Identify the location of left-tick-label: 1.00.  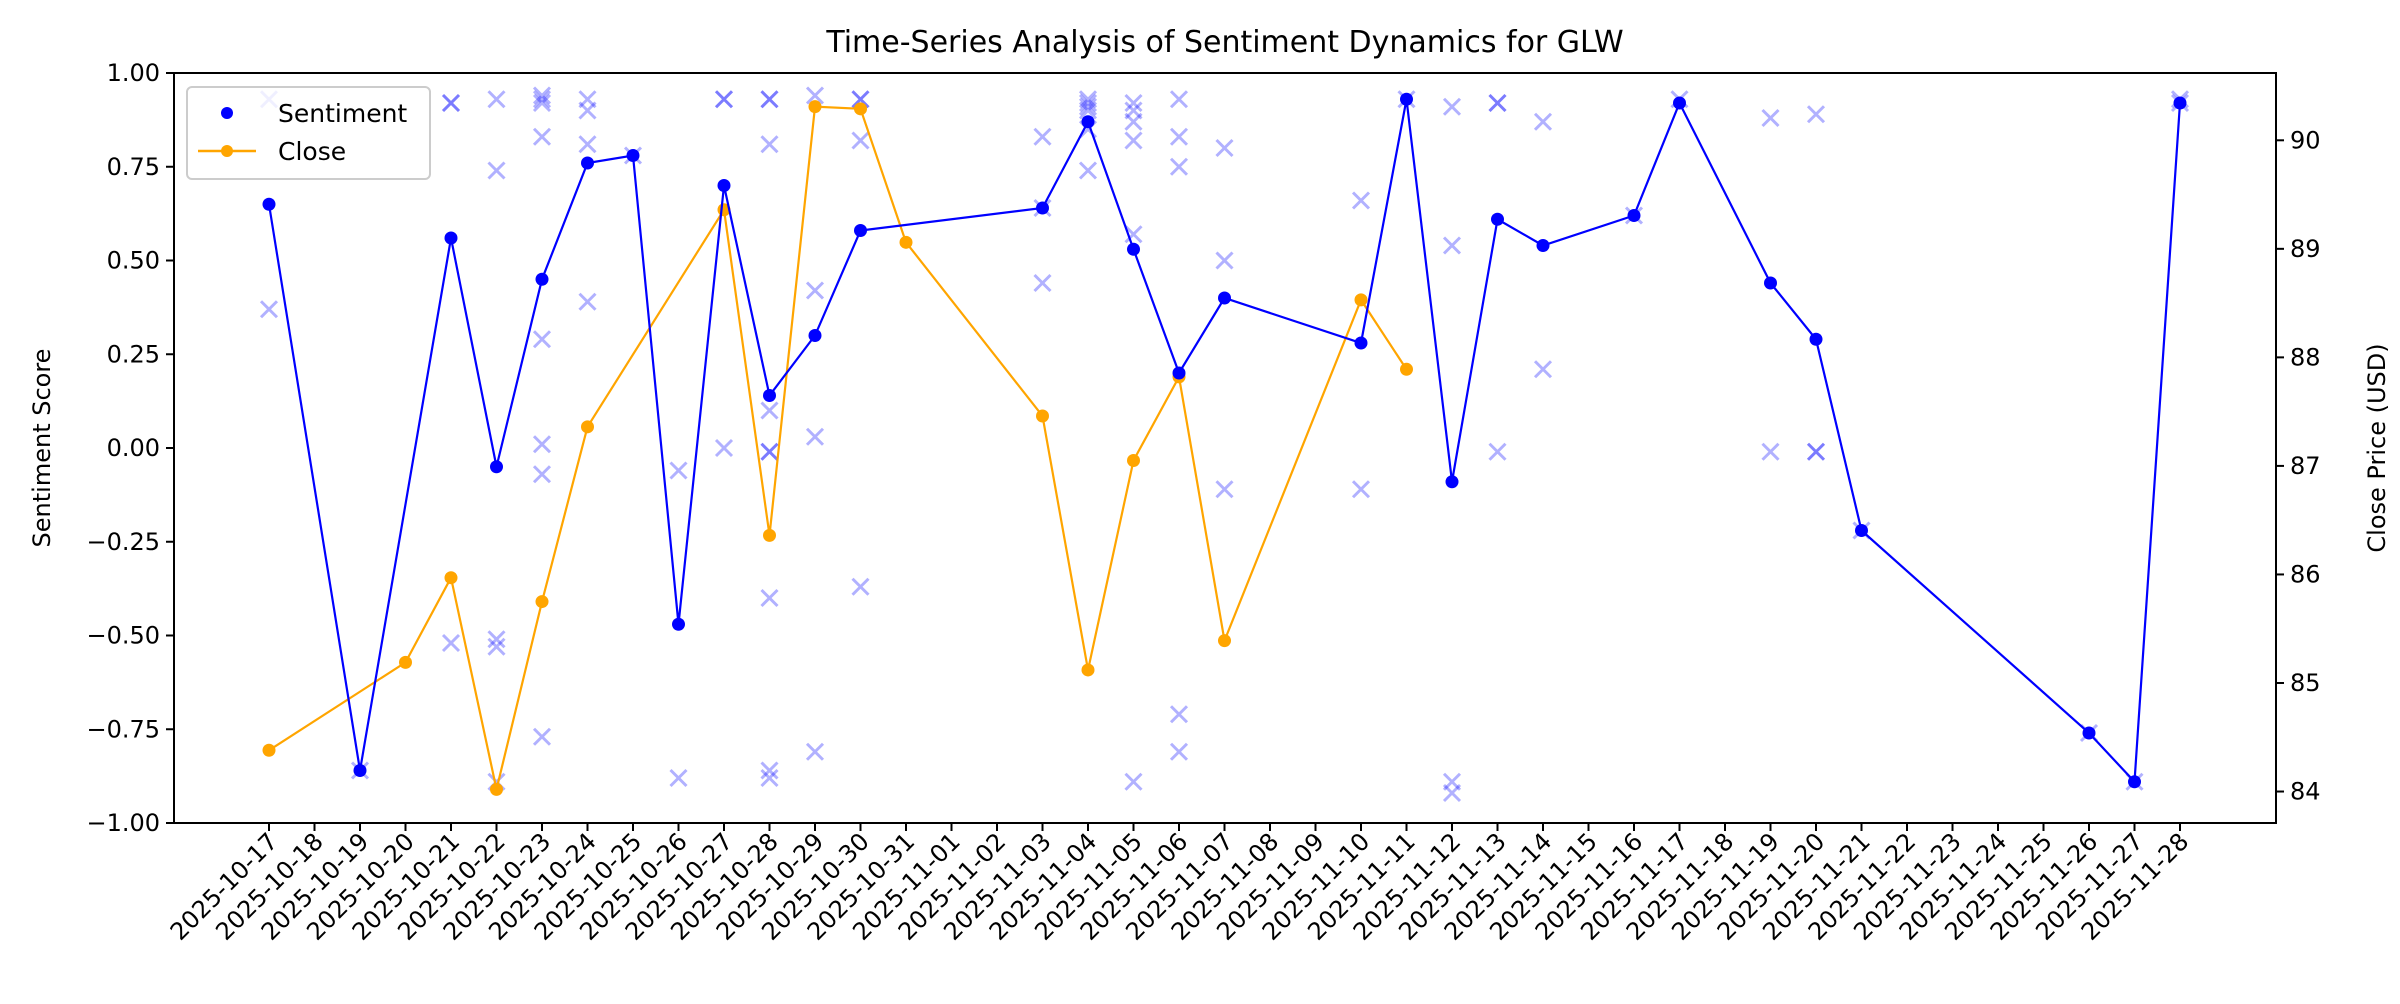
(133, 73).